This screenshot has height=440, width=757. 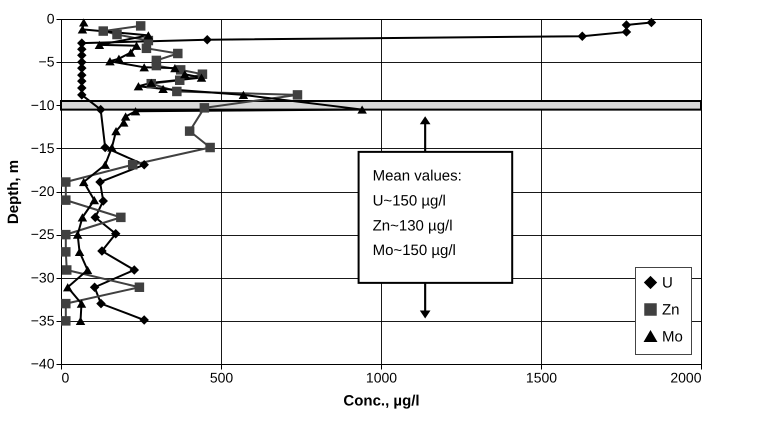 I want to click on annotation: Mean values:, so click(x=417, y=176).